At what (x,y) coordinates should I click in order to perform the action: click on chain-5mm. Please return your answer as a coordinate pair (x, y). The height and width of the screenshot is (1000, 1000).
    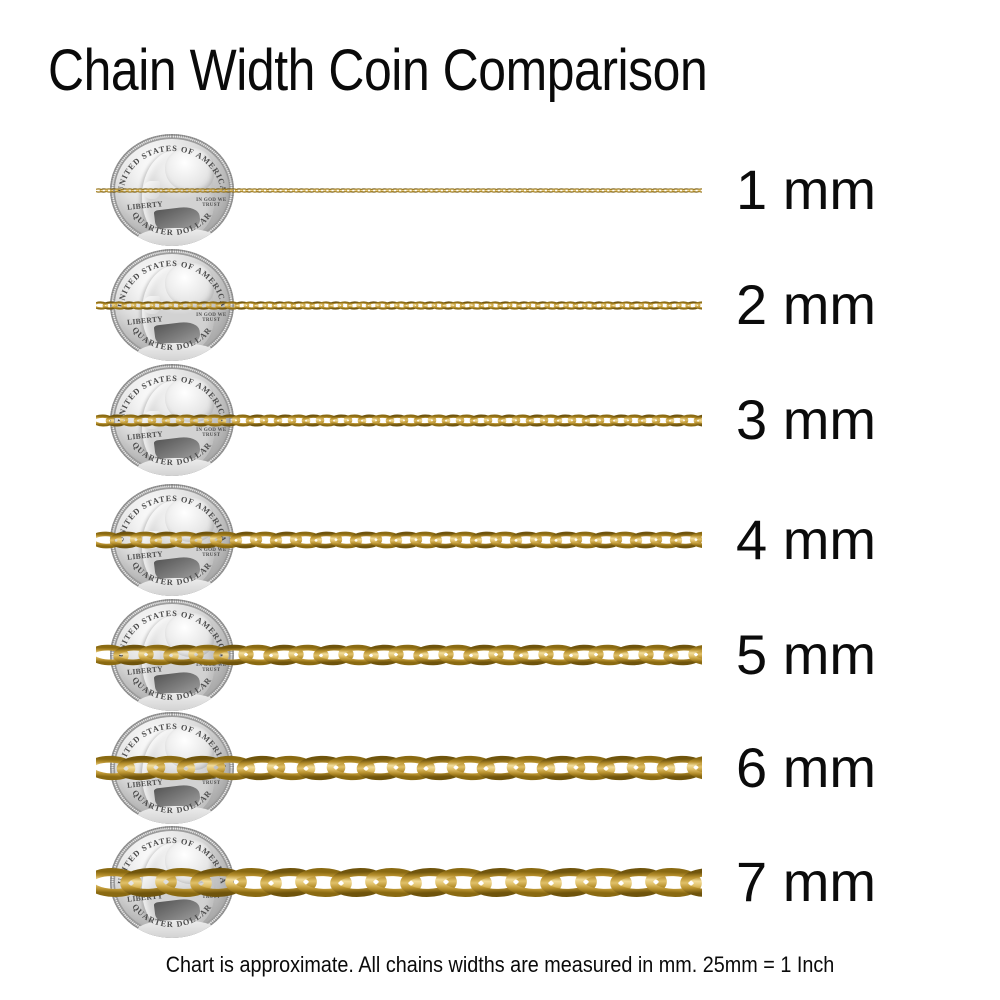
    Looking at the image, I should click on (399, 655).